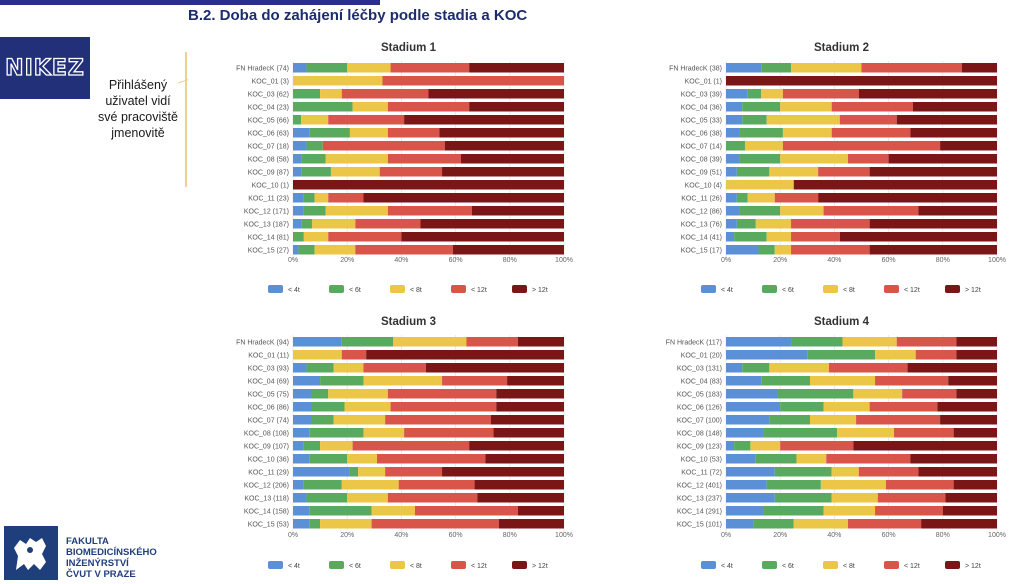 The width and height of the screenshot is (1024, 584). Describe the element at coordinates (266, 446) in the screenshot. I see `category-label: KOC_09 (107)` at that location.